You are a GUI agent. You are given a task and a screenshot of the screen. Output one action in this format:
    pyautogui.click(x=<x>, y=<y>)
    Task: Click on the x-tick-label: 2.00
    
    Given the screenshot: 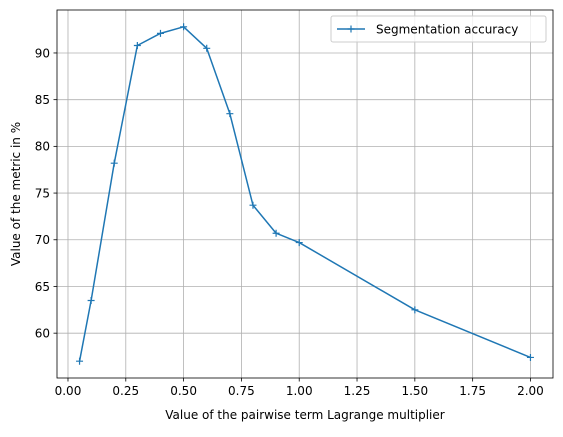 What is the action you would take?
    pyautogui.click(x=530, y=391)
    